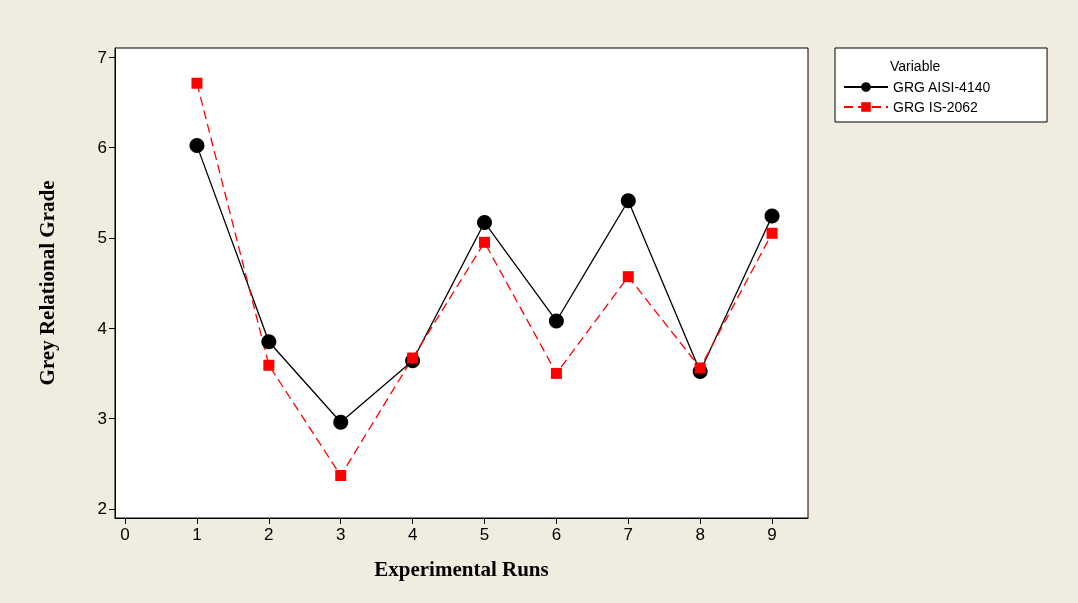 Image resolution: width=1078 pixels, height=603 pixels. What do you see at coordinates (412, 534) in the screenshot?
I see `x-tick-label: 4` at bounding box center [412, 534].